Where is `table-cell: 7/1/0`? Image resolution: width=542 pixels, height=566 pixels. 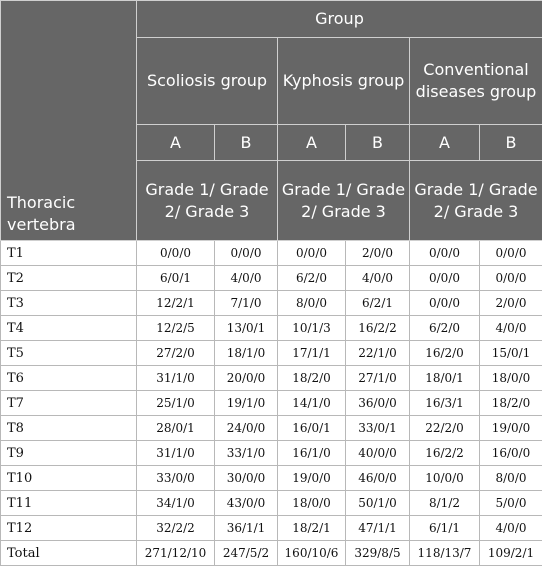 table-cell: 7/1/0 is located at coordinates (246, 303).